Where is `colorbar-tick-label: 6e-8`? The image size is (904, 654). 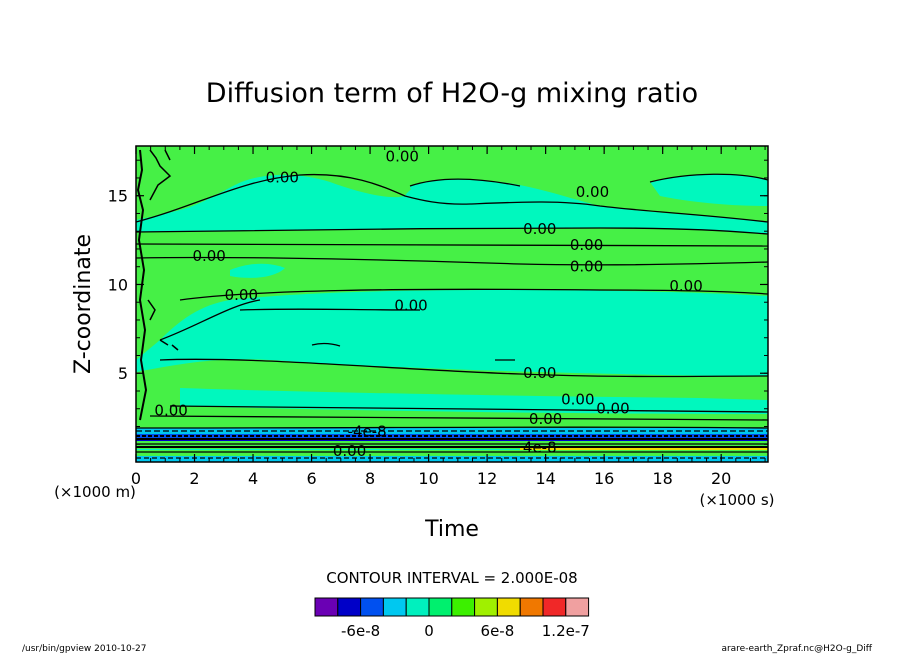
colorbar-tick-label: 6e-8 is located at coordinates (498, 631).